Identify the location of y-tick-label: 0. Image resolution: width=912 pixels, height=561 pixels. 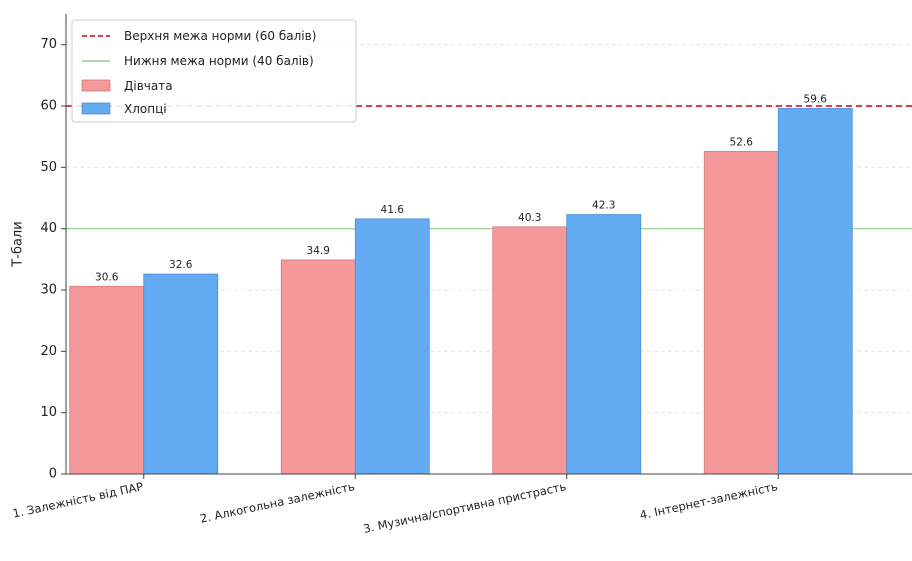
(53, 474).